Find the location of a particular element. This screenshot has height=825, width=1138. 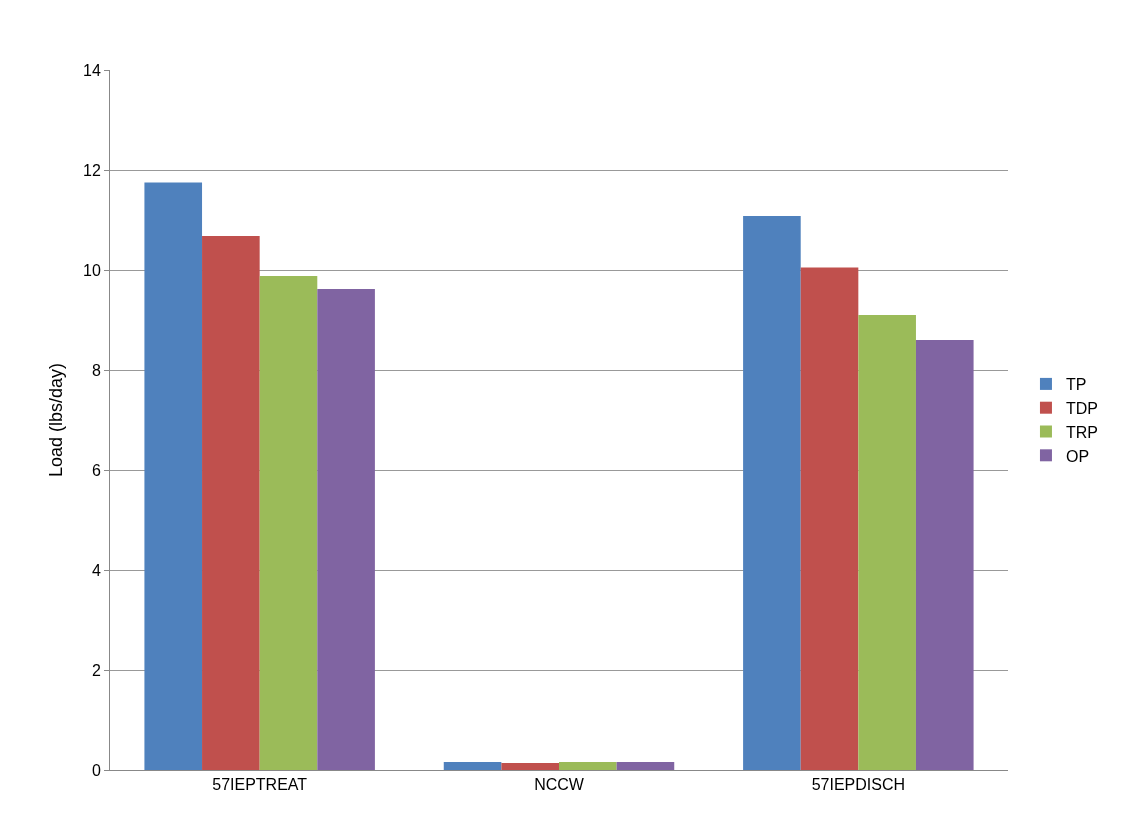

y-tick-label: 6 is located at coordinates (96, 470).